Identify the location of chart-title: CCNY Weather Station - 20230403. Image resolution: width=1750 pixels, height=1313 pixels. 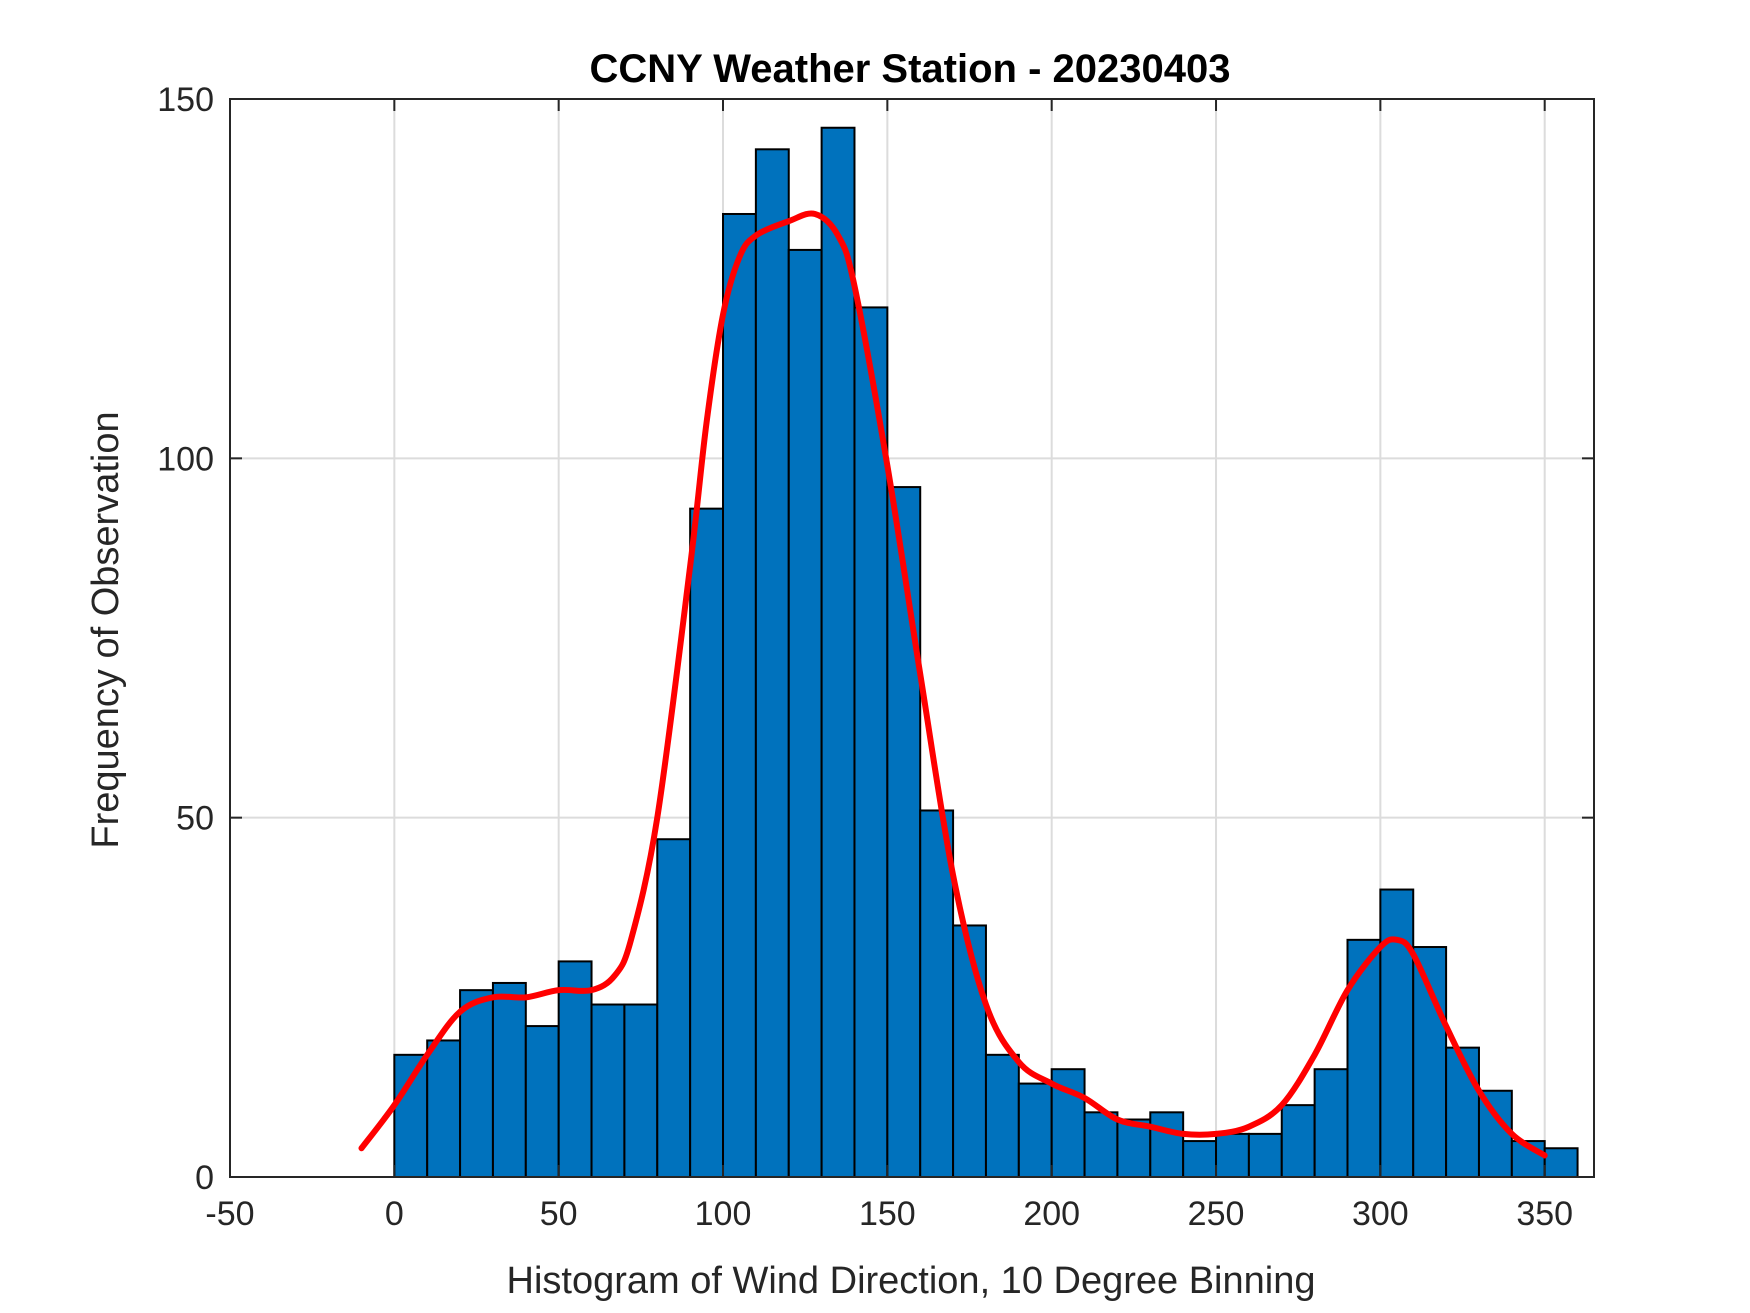
(910, 69).